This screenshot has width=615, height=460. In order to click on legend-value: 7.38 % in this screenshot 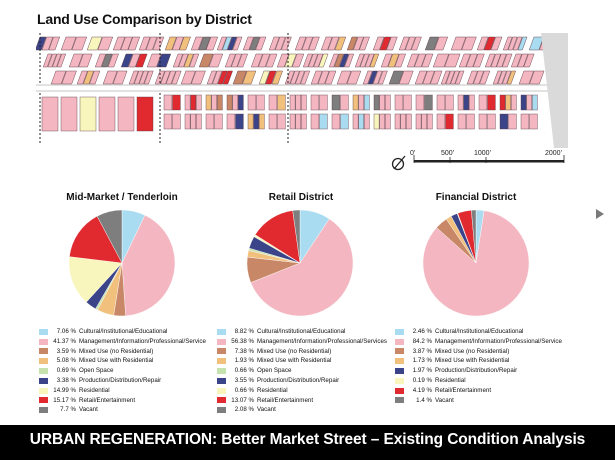, I will do `click(244, 351)`.